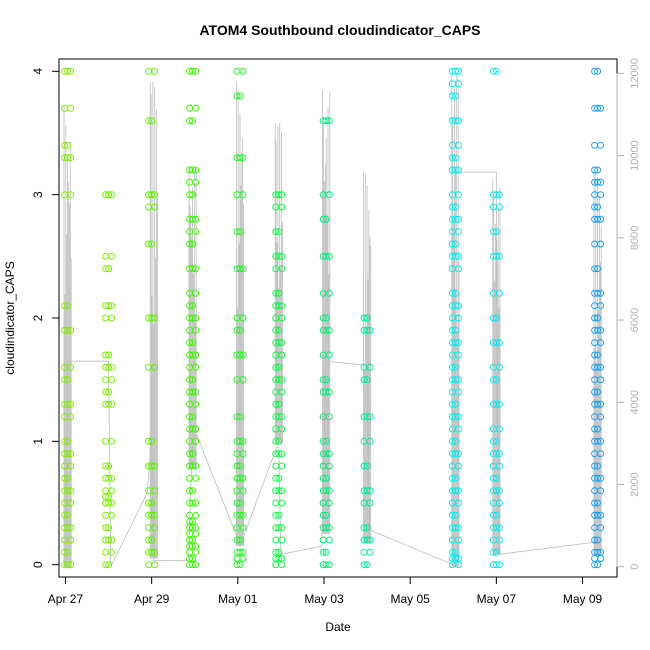  Describe the element at coordinates (628, 314) in the screenshot. I see `y-axis-right: 0 2000 4000 6000 8000 10000 12000` at that location.